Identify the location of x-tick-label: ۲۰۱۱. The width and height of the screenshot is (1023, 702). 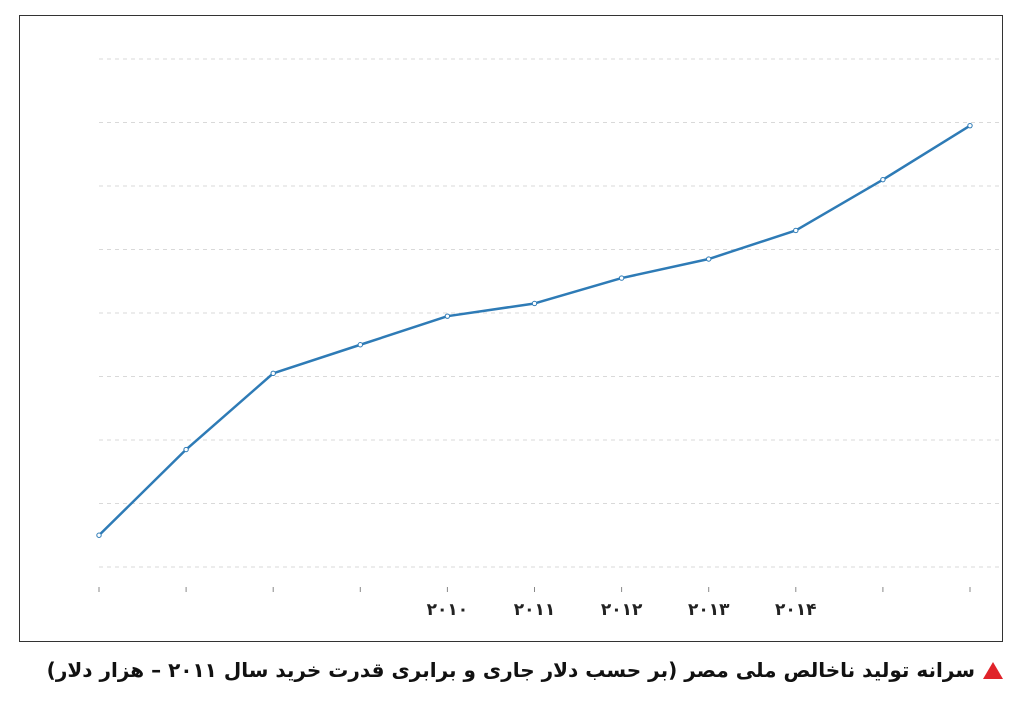
(535, 610).